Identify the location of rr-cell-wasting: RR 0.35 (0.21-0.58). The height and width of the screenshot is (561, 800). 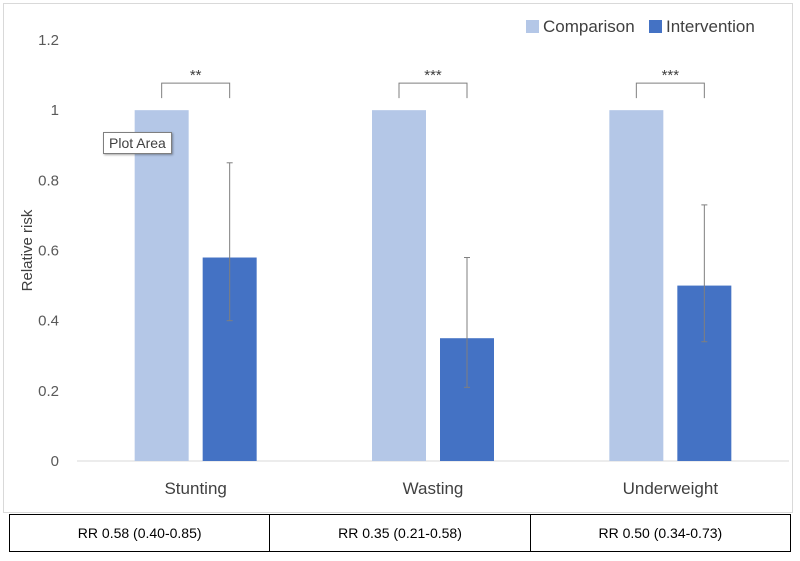
(399, 533).